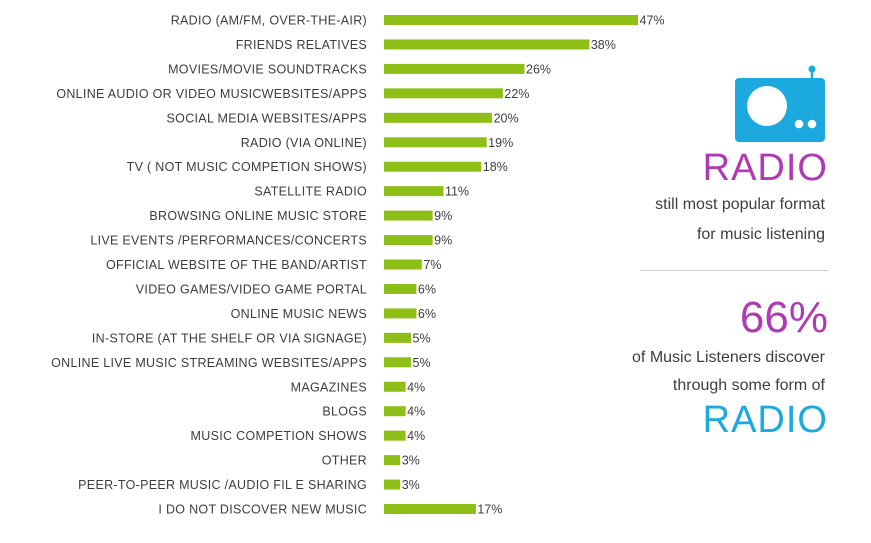  I want to click on value-label: 22%, so click(516, 94).